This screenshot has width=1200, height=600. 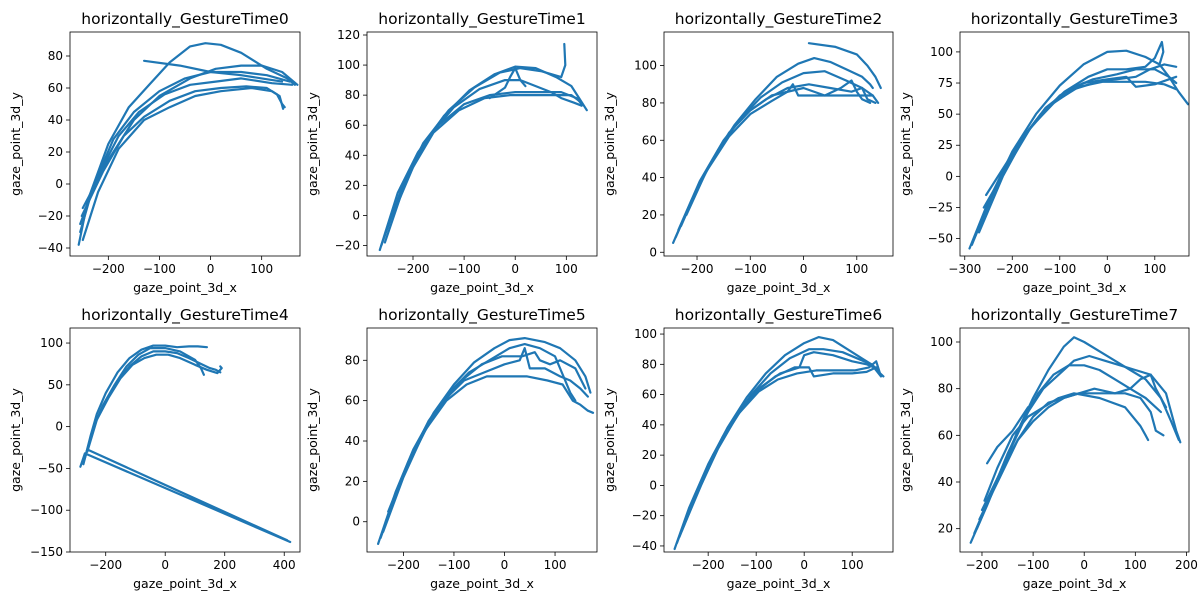 I want to click on subplot-title: horizontally_GestureTime0, so click(x=184, y=19).